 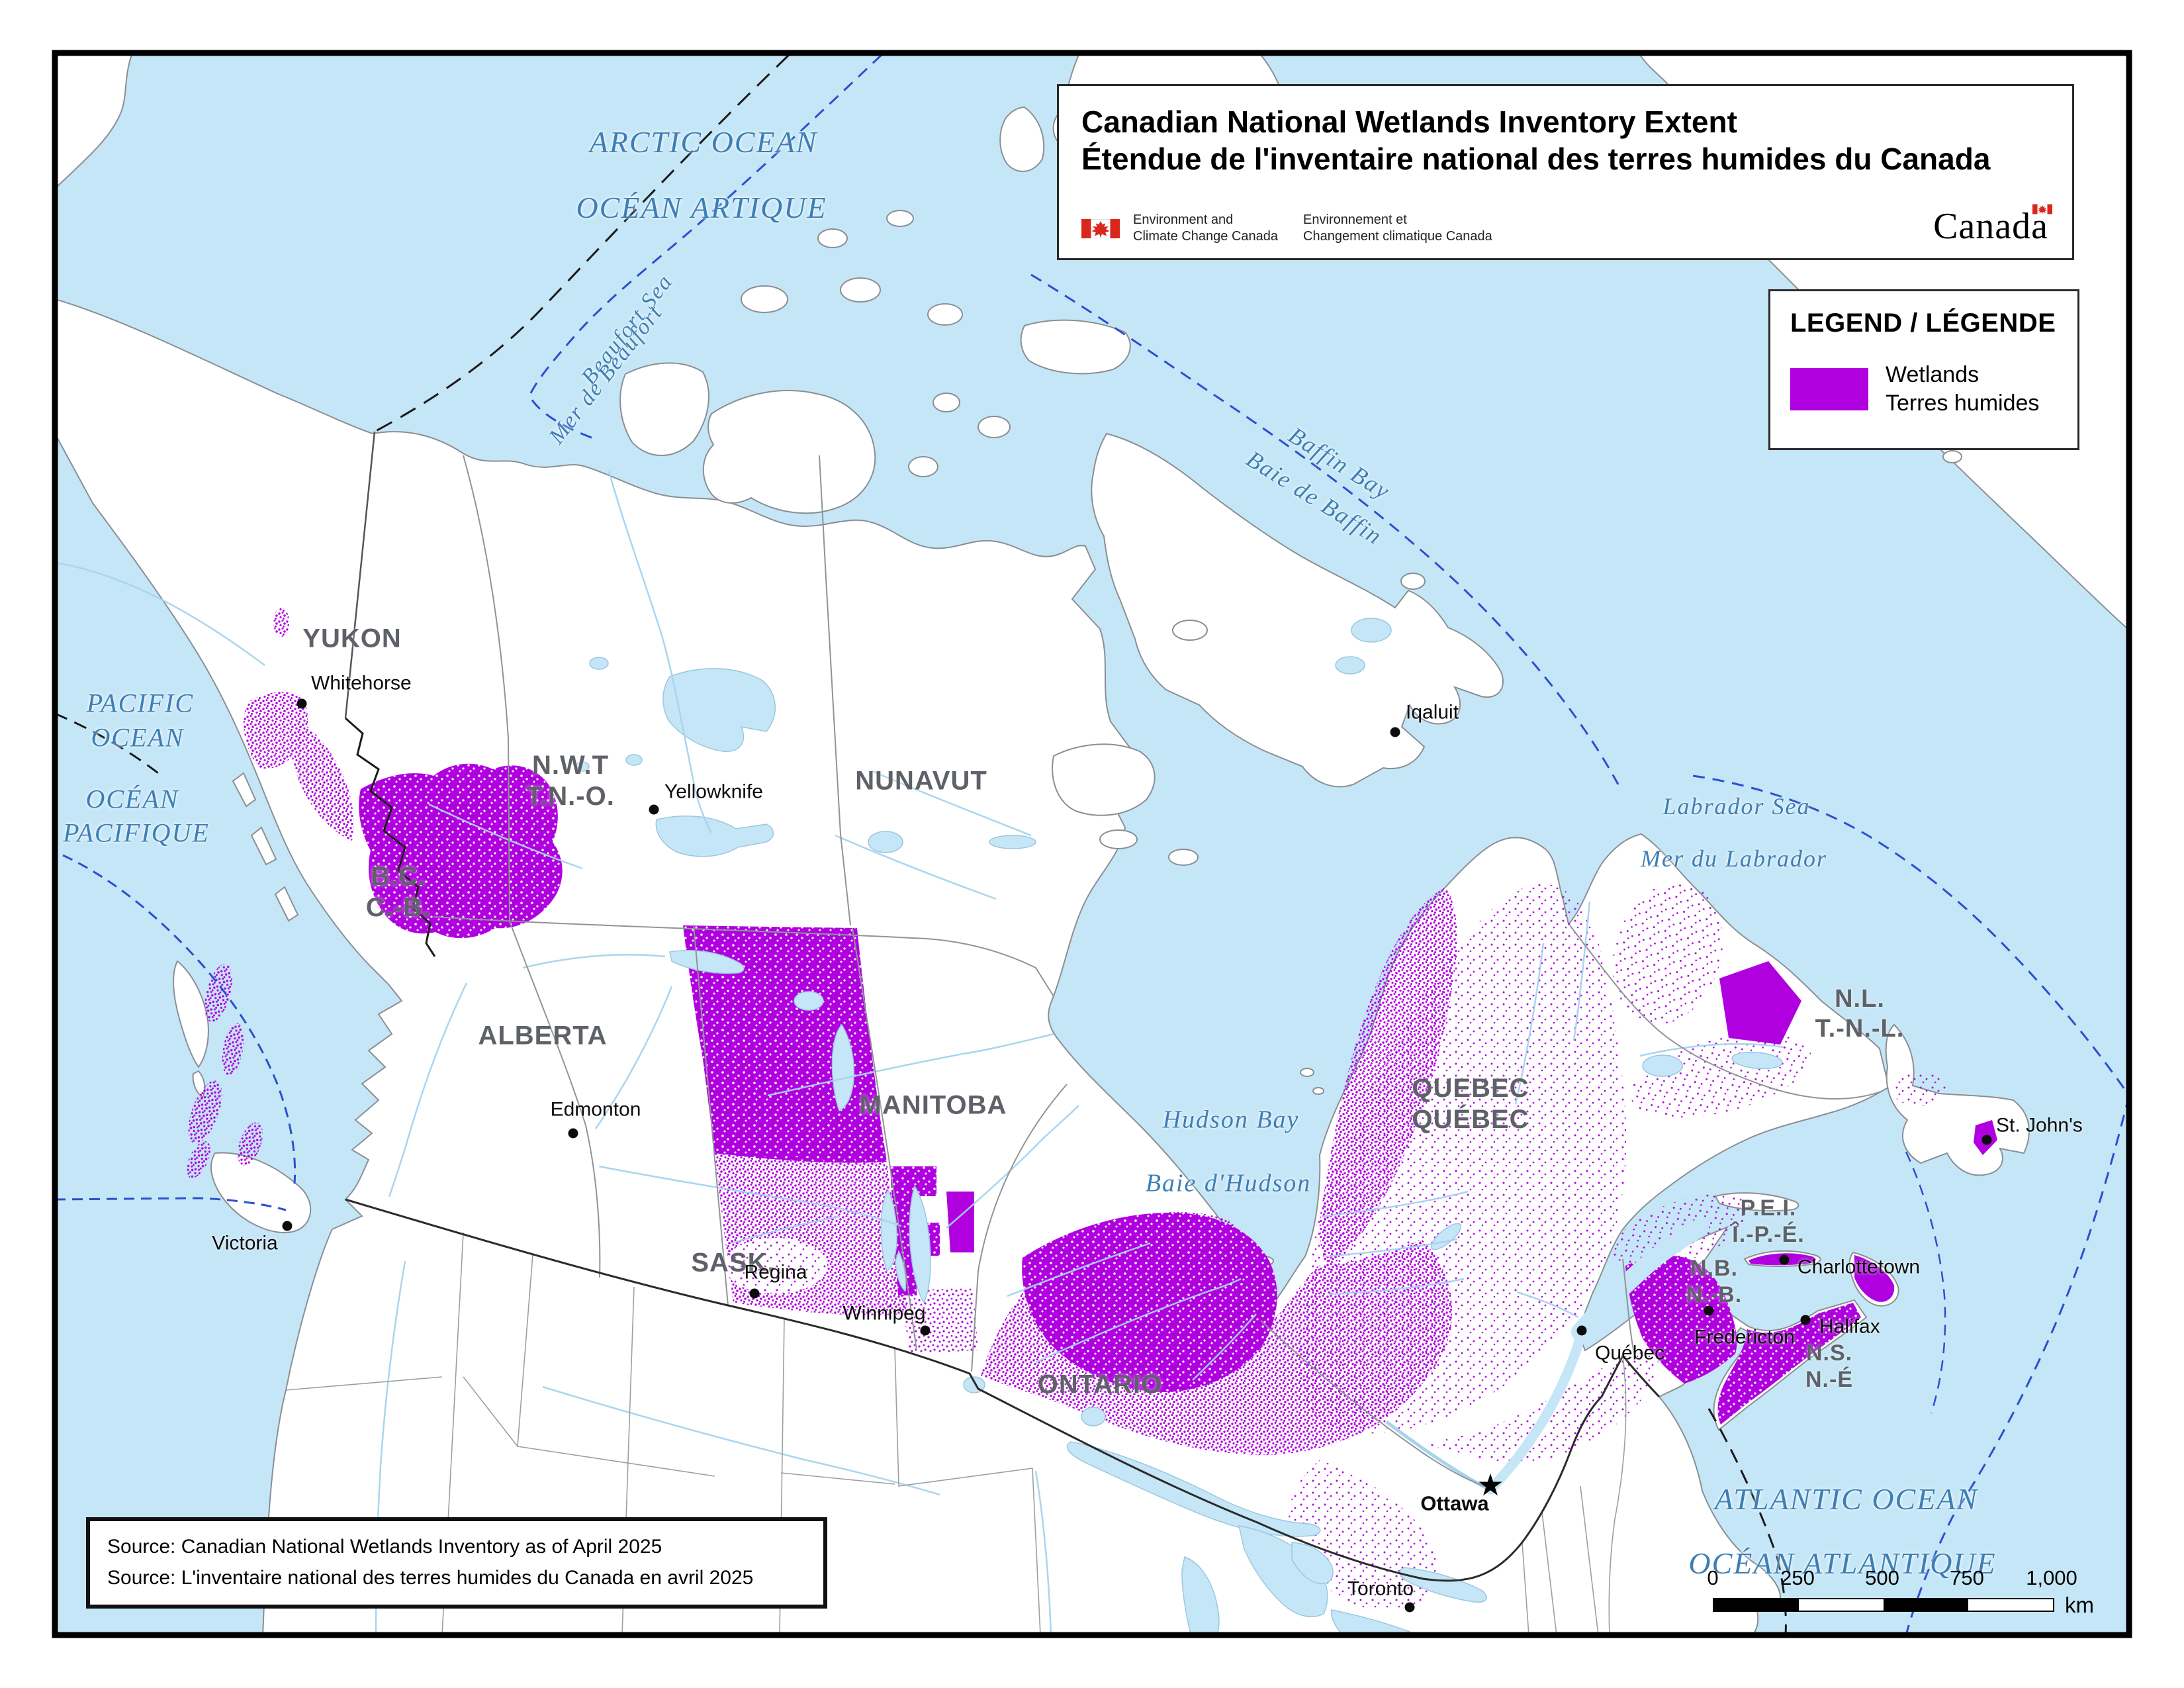 What do you see at coordinates (171, 1204) in the screenshot?
I see `dash-juan-de-fuca` at bounding box center [171, 1204].